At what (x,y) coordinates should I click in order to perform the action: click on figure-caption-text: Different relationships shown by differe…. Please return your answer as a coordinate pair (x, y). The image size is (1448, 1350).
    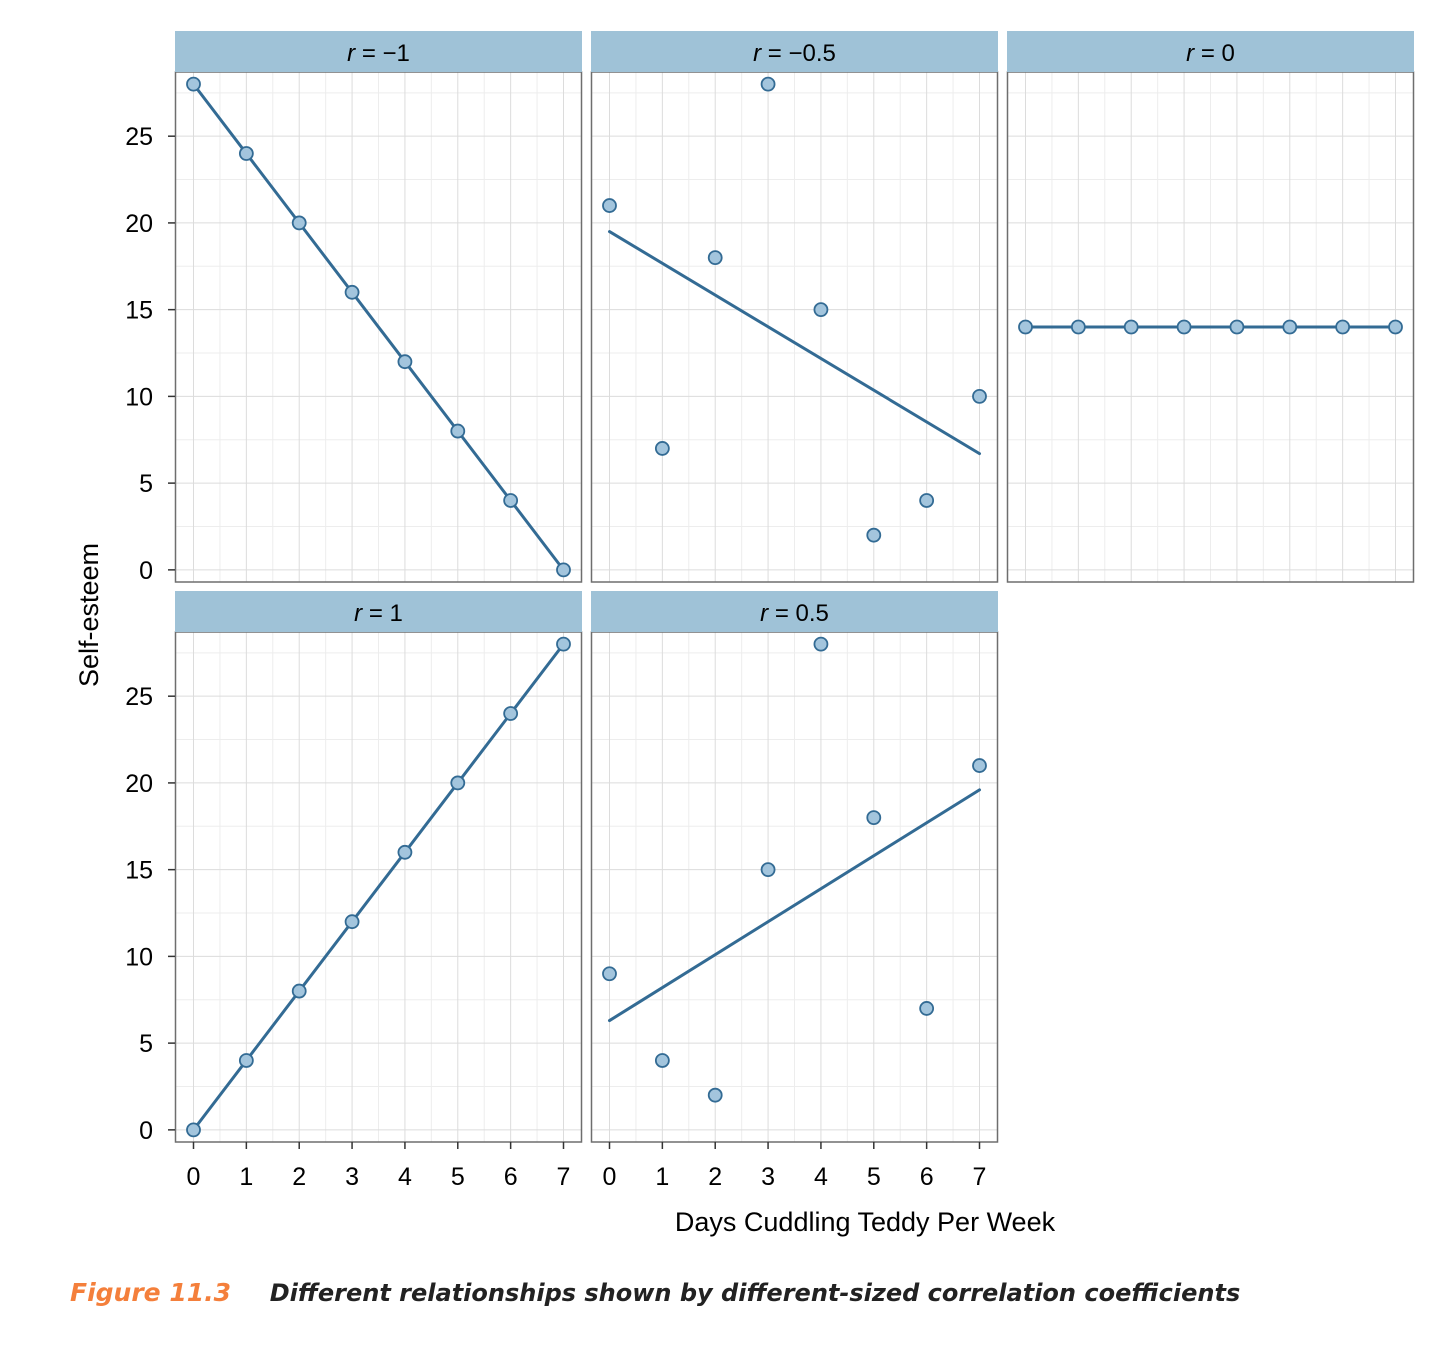
    Looking at the image, I should click on (755, 1293).